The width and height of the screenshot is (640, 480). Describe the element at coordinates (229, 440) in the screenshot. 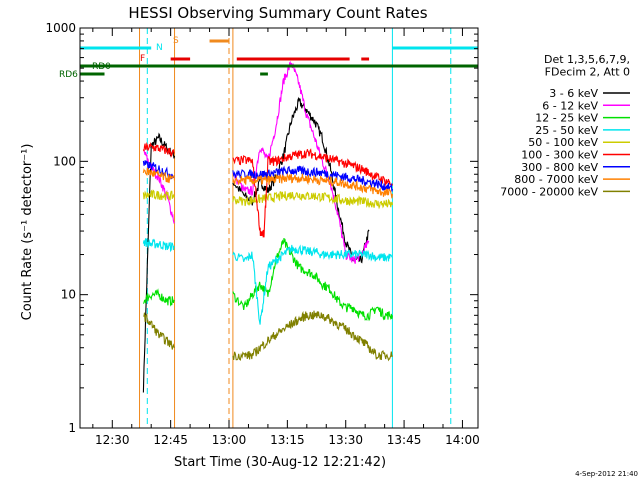

I see `x-tick-label-2: 13:00` at that location.